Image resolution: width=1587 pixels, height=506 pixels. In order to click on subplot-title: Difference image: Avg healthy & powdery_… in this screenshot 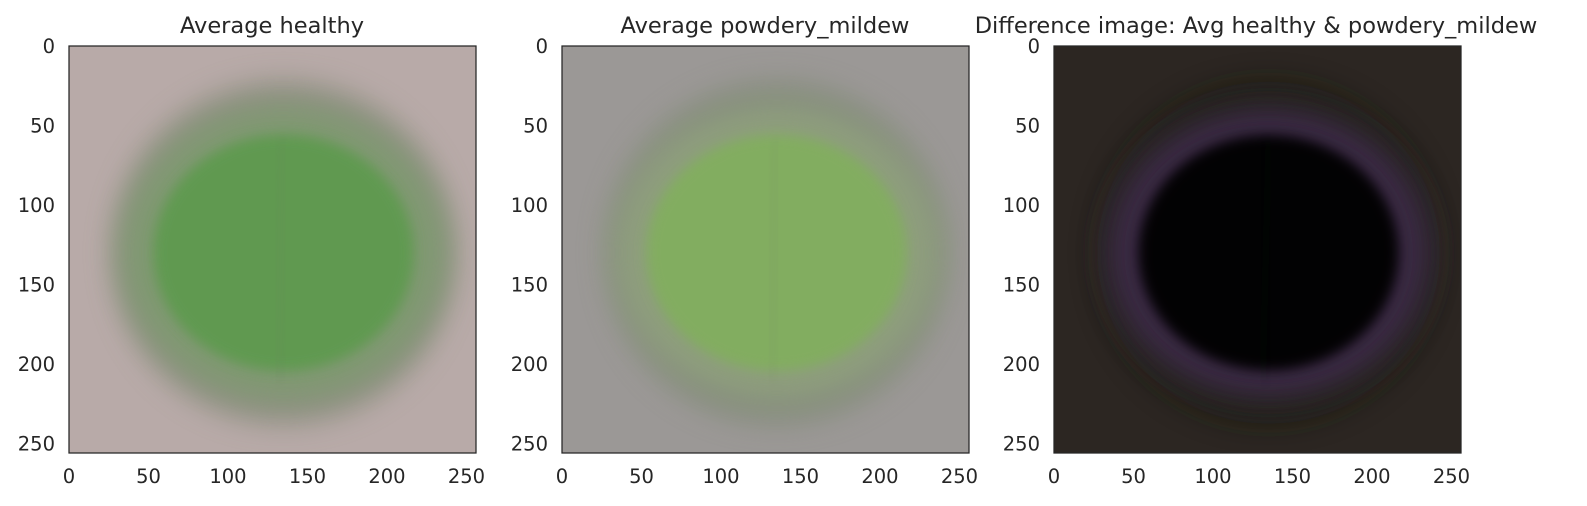, I will do `click(1256, 26)`.